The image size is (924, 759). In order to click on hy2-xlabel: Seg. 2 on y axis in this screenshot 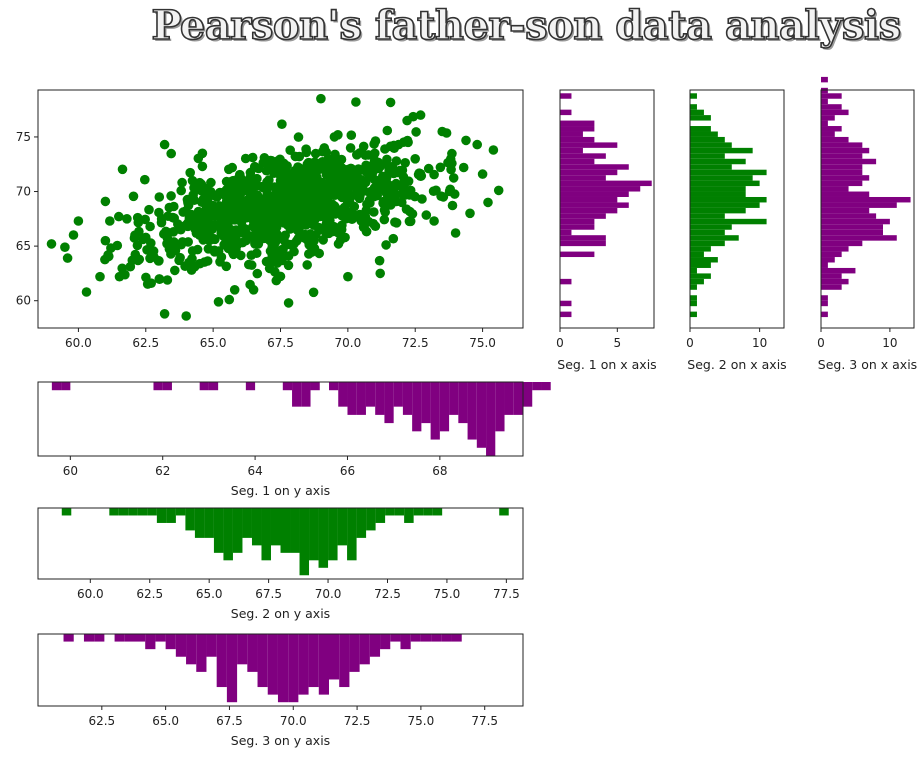, I will do `click(280, 613)`.